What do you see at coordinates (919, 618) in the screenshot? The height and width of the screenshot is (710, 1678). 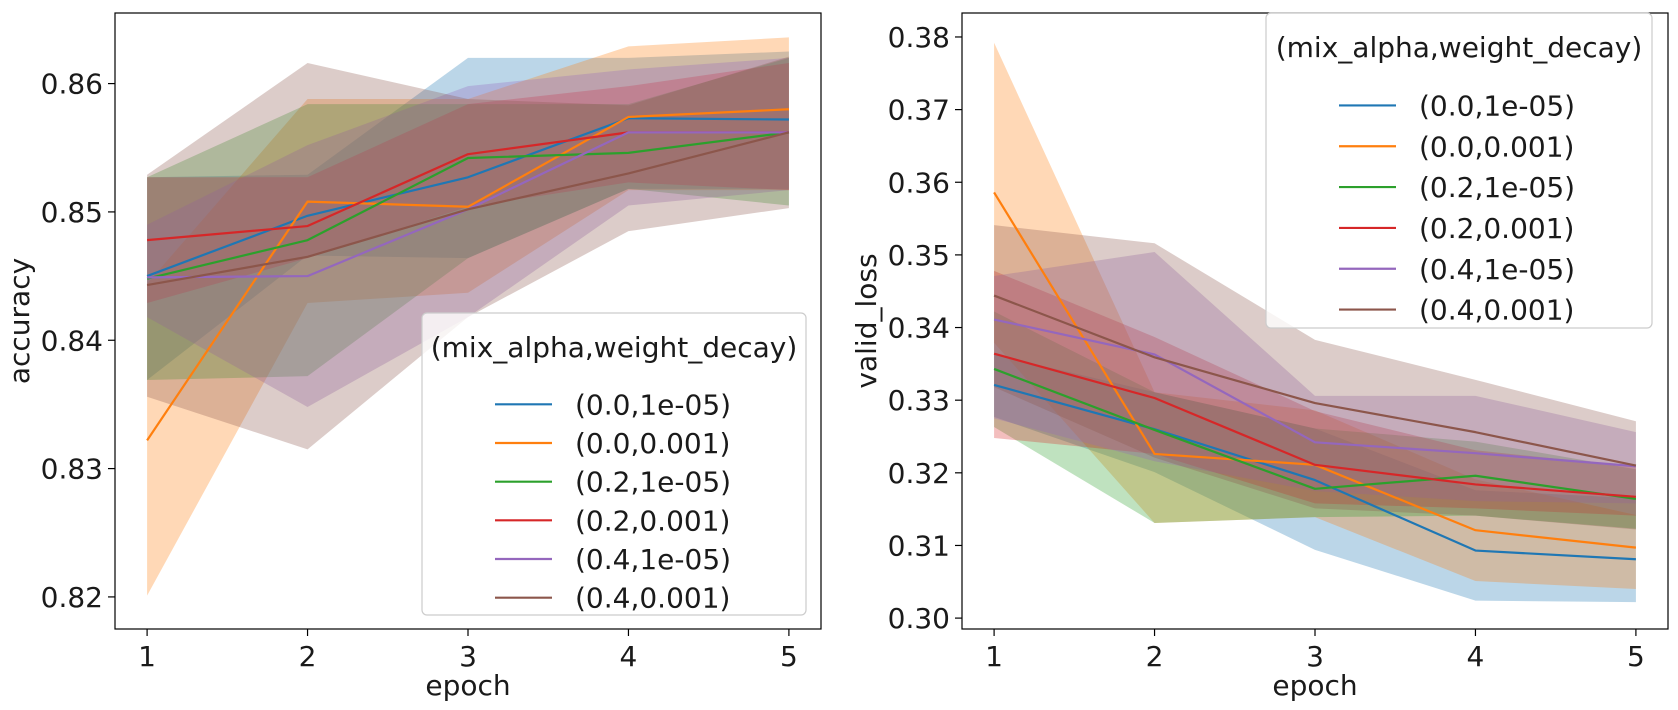 I see `y-tick-label: 0.30` at bounding box center [919, 618].